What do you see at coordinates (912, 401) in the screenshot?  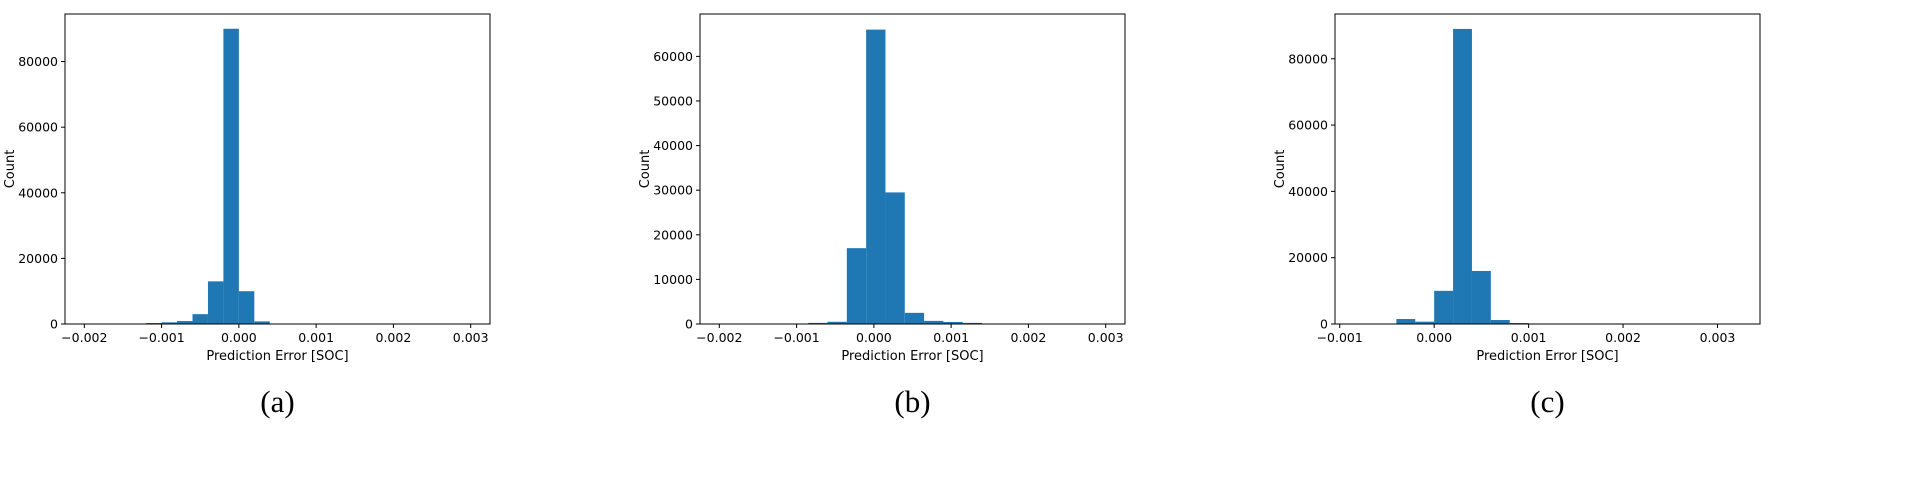 I see `panel-caption-b: (b)` at bounding box center [912, 401].